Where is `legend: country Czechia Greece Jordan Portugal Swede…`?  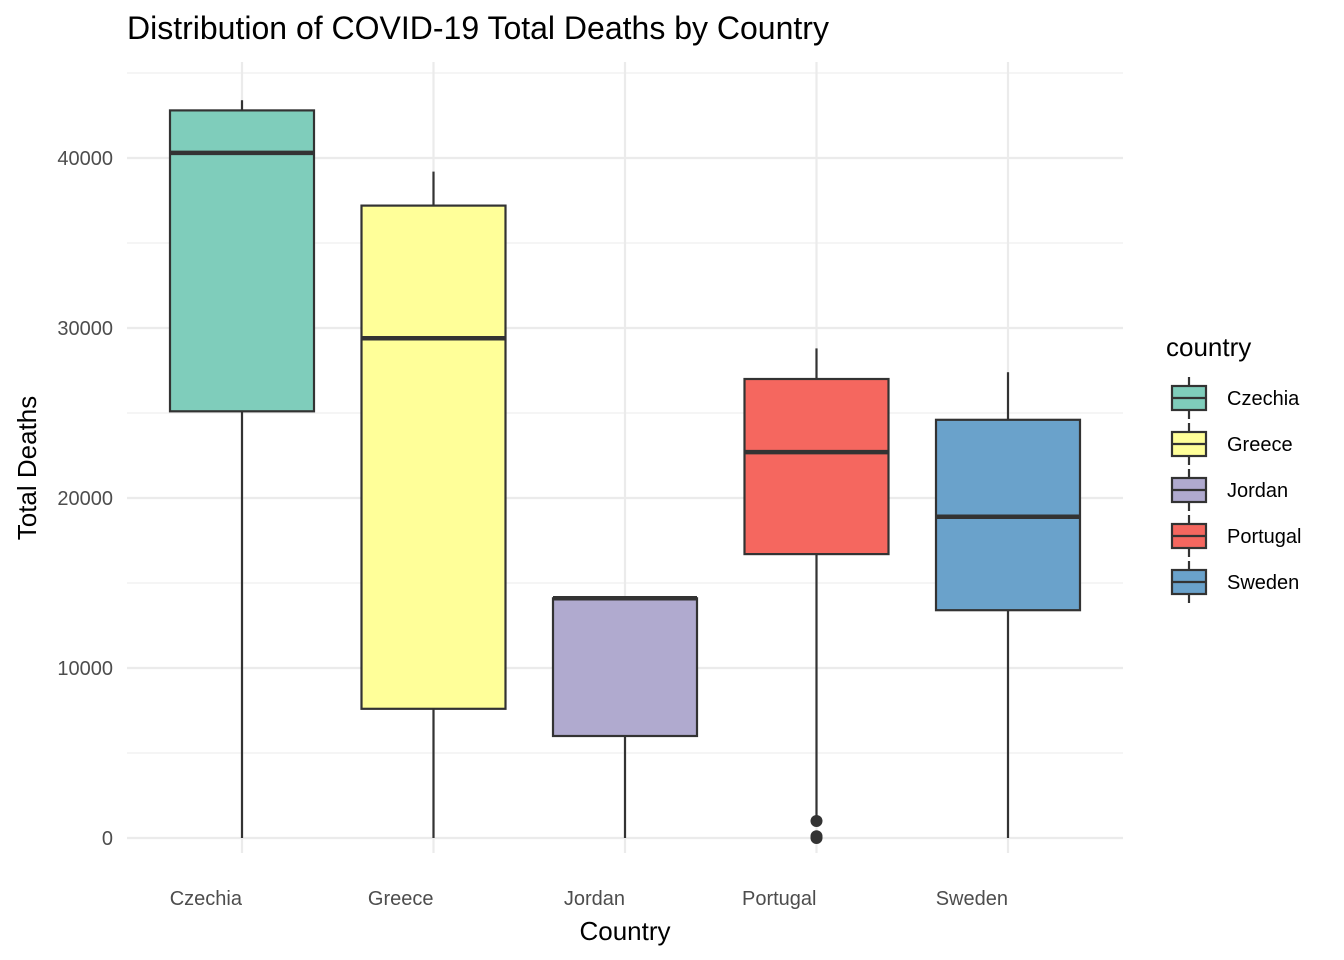 legend: country Czechia Greece Jordan Portugal Swede… is located at coordinates (1234, 467).